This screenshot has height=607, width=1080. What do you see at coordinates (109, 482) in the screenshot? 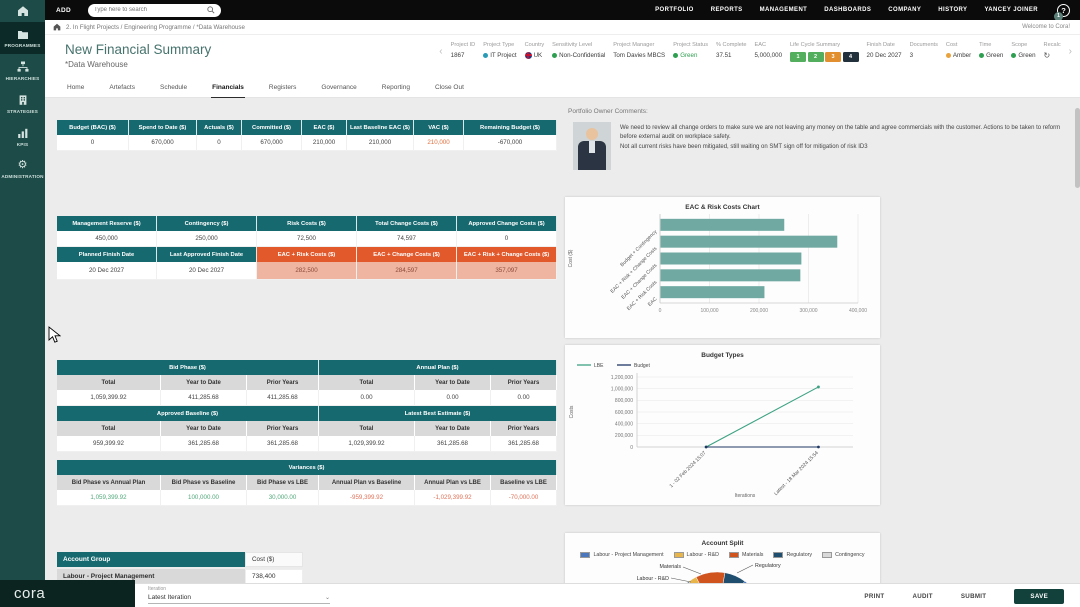
I see `sub-header: Bid Phase vs Annual Plan` at bounding box center [109, 482].